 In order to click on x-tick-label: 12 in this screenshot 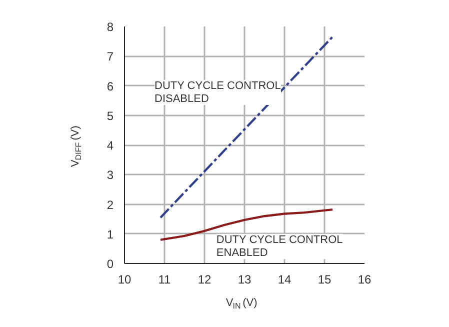, I will do `click(205, 279)`.